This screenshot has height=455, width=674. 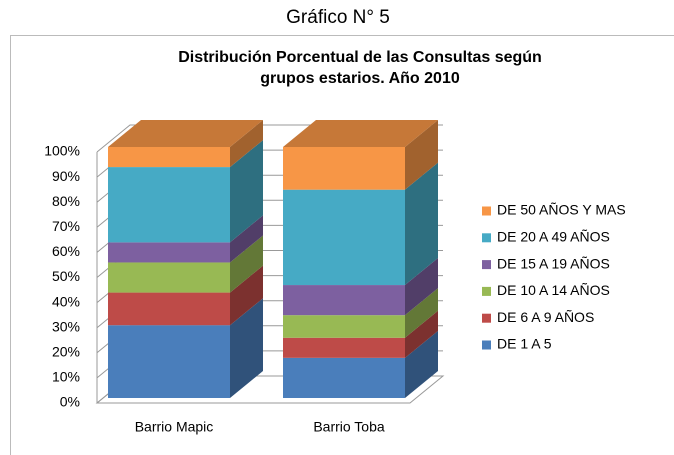 I want to click on y-tick-label: 80%, so click(x=66, y=201).